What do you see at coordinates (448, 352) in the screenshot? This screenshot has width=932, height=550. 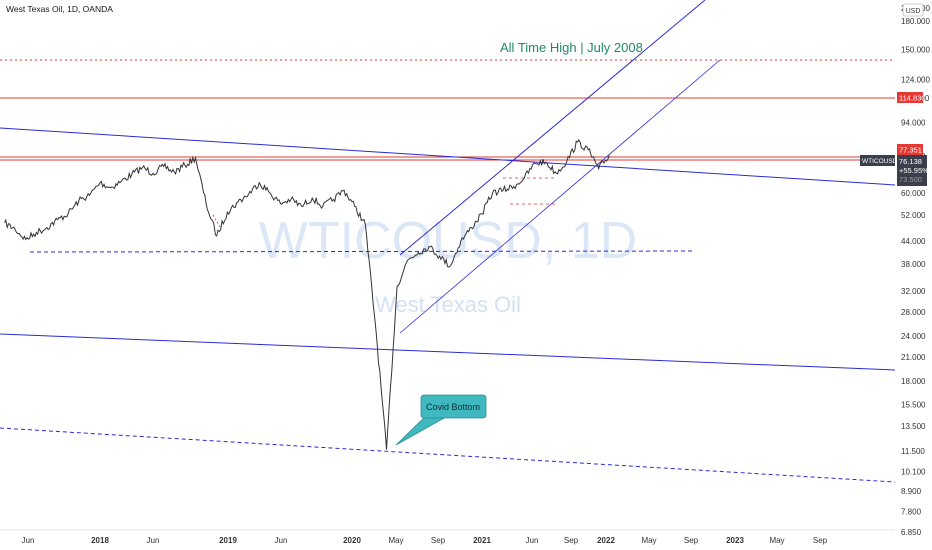 I see `descending-trend-middle` at bounding box center [448, 352].